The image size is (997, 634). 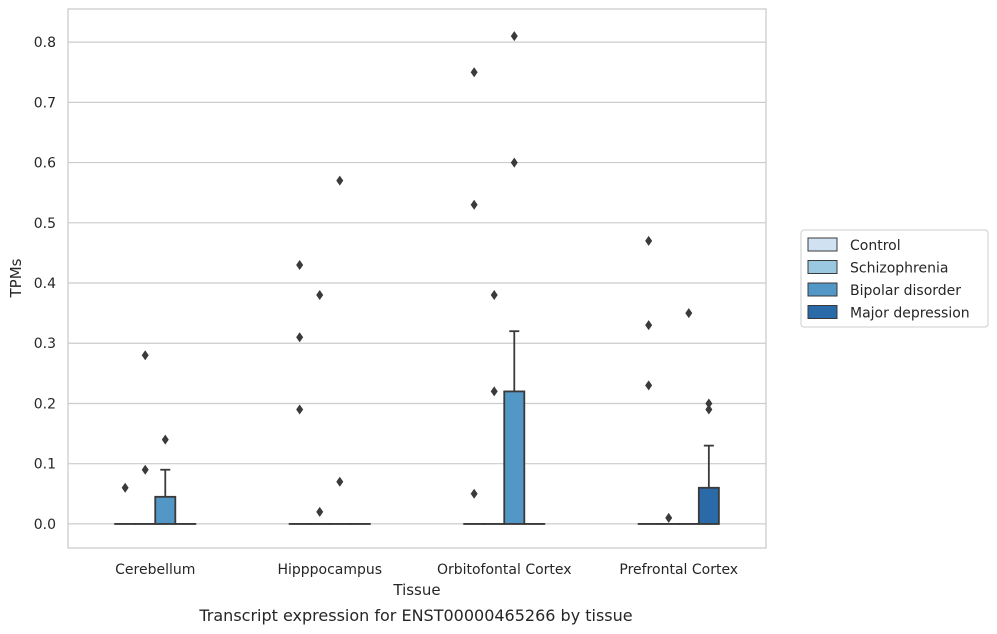 What do you see at coordinates (678, 570) in the screenshot?
I see `x-tick-label: Prefrontal Cortex` at bounding box center [678, 570].